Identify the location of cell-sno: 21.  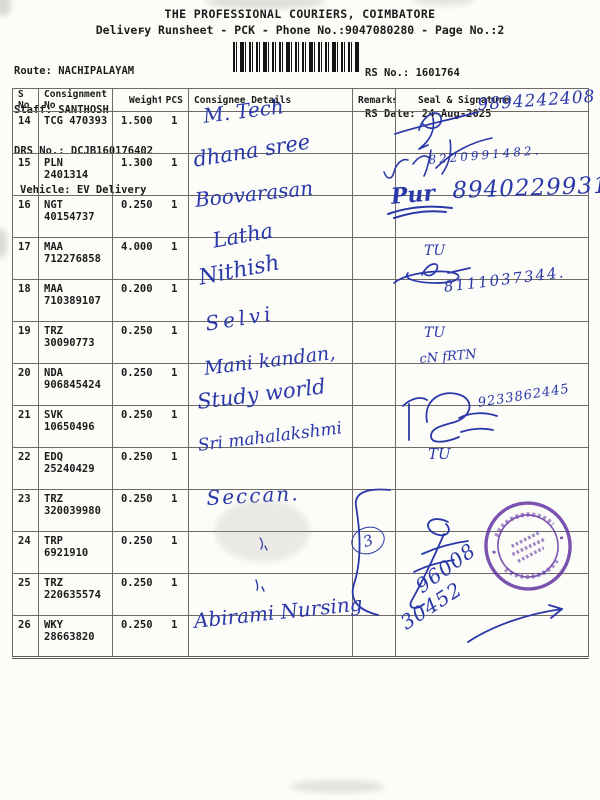
(25, 426).